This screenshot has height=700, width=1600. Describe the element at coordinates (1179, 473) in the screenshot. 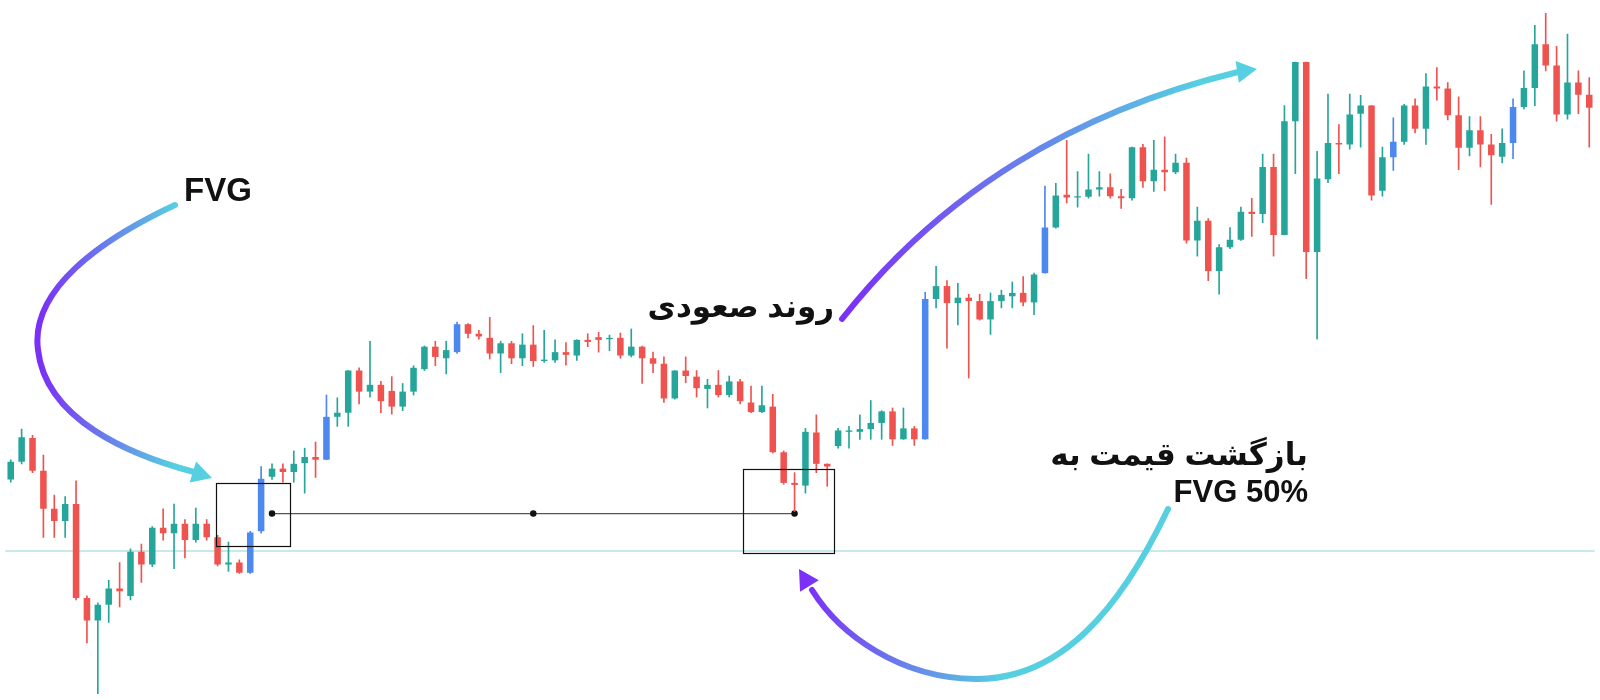

I see `annotation: بازگشت قیمت به FVG 50%` at that location.